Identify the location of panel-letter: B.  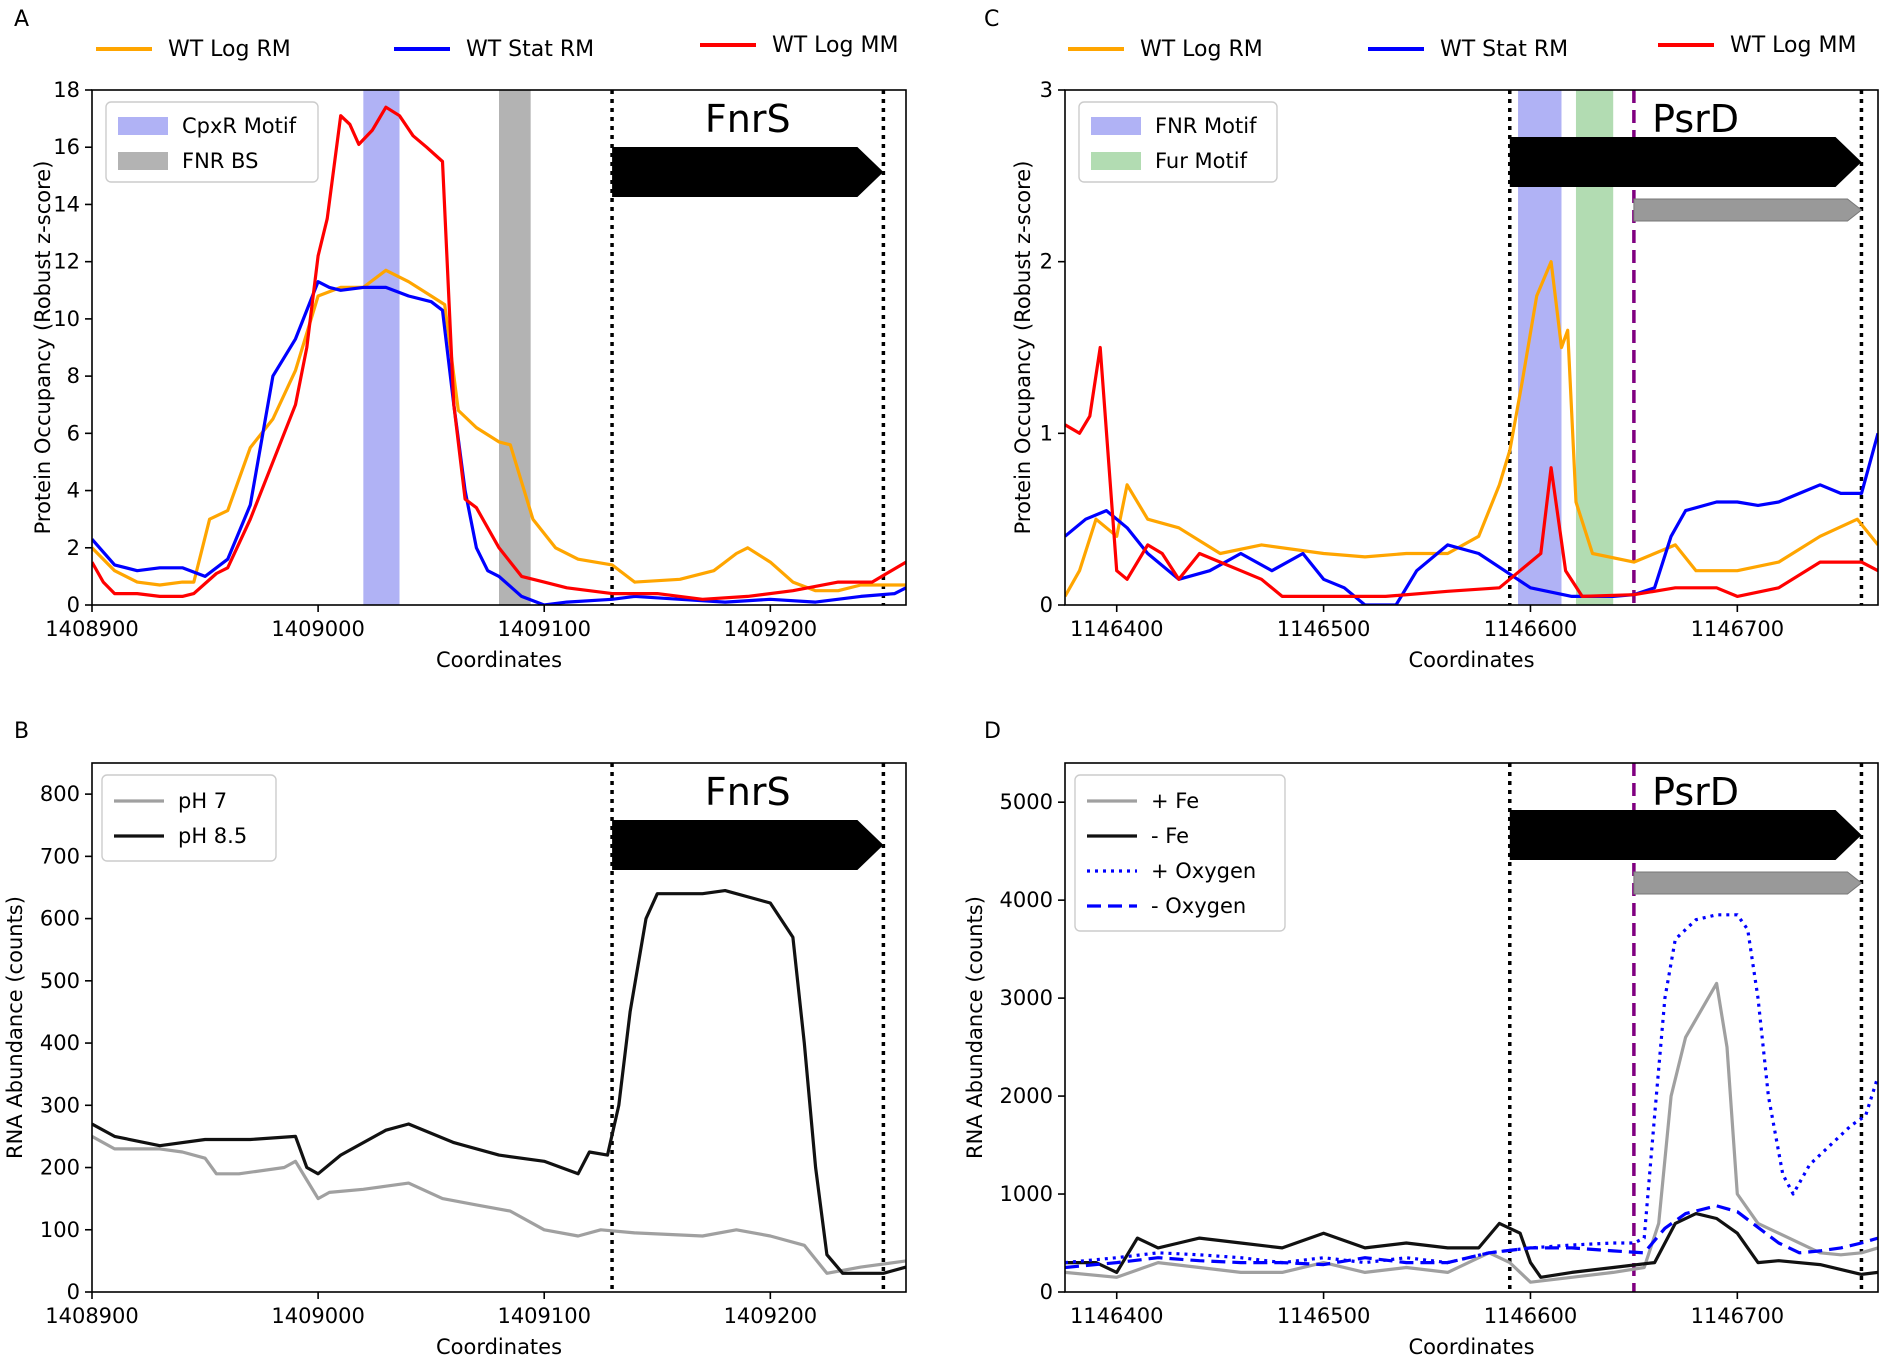
(21, 731).